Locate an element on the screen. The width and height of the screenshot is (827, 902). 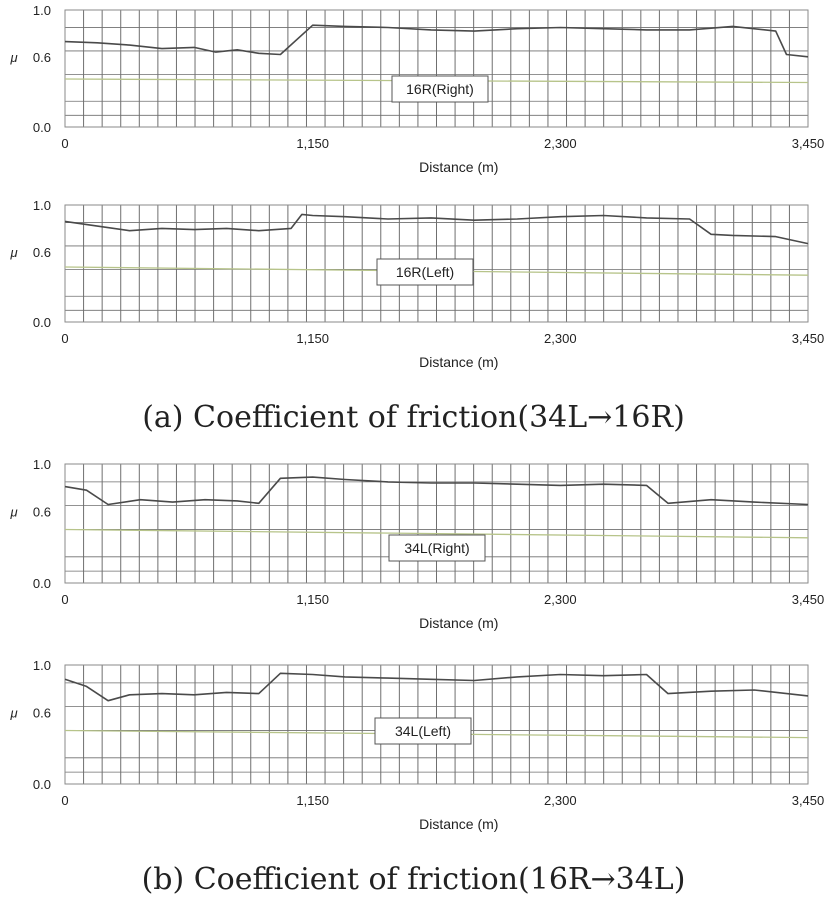
series-label-text: 16R(Left) is located at coordinates (425, 272).